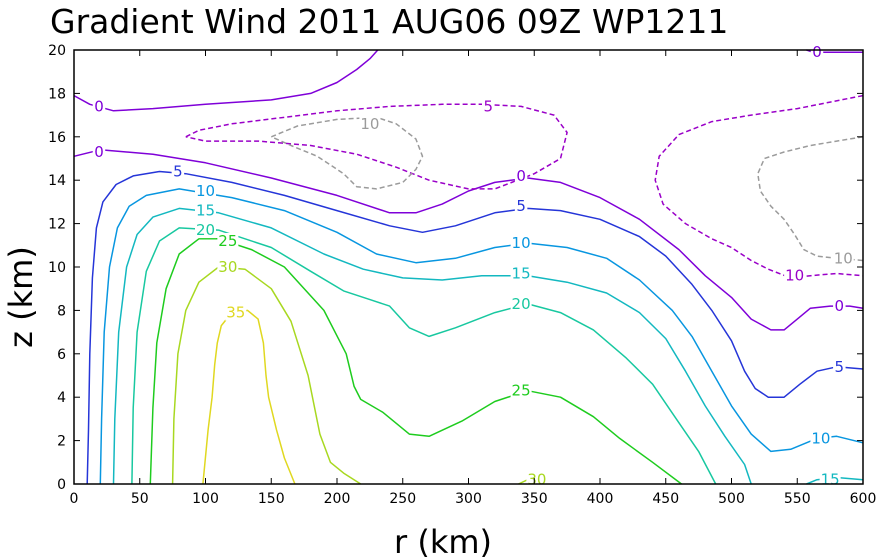 The width and height of the screenshot is (879, 559). Describe the element at coordinates (389, 21) in the screenshot. I see `chart-title: Gradient Wind 2011 AUG06 09Z WP1211` at that location.